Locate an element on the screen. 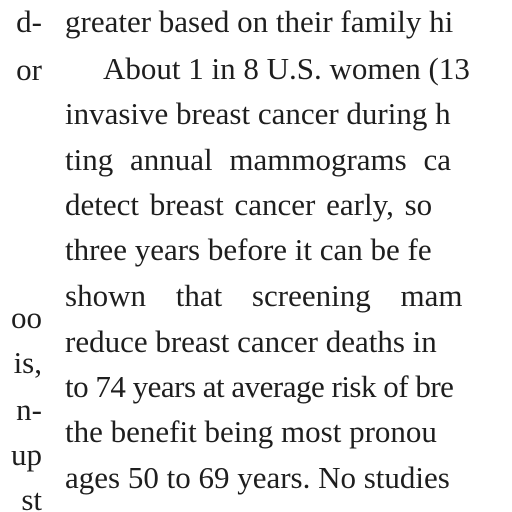  text-line: to 74 years at average risk of bre is located at coordinates (259, 386).